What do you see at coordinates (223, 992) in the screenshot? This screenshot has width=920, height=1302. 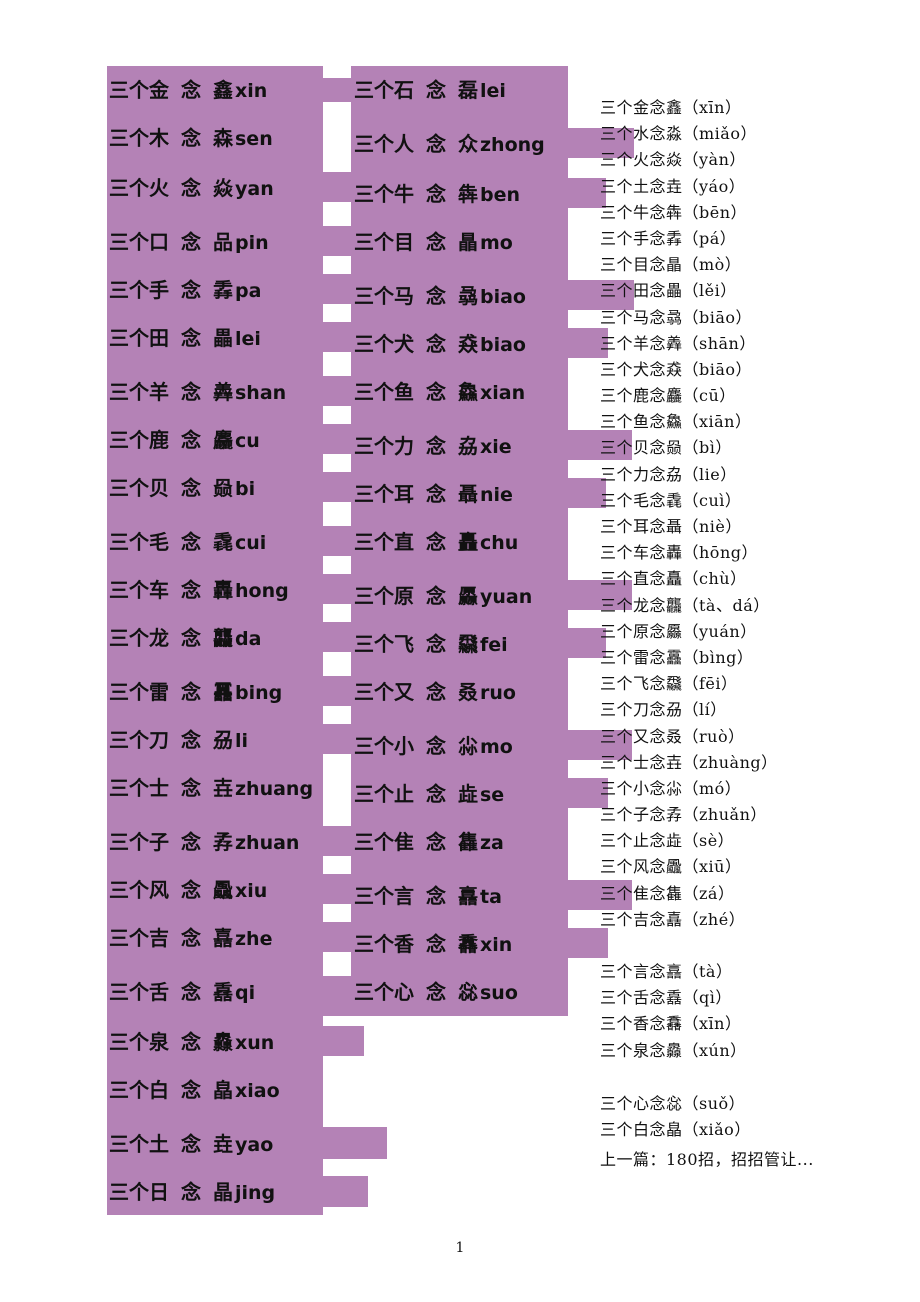 I see `entry-result-char: 舙` at bounding box center [223, 992].